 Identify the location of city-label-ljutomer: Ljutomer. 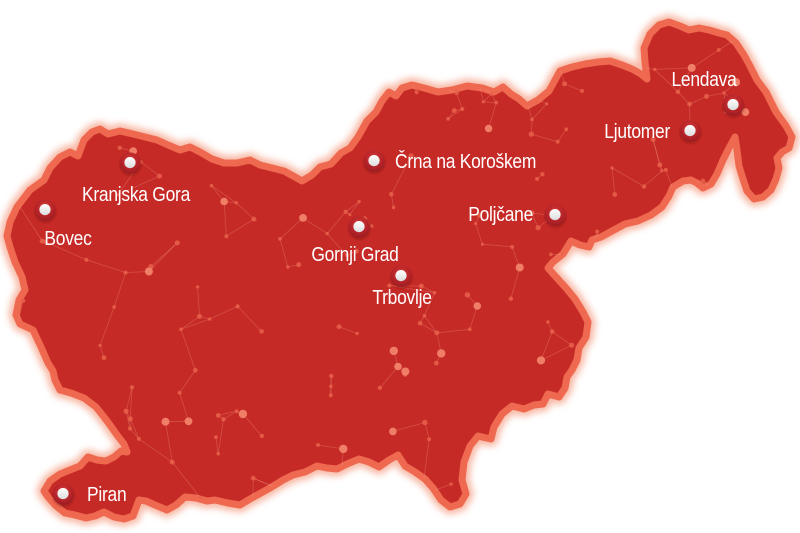
(637, 132).